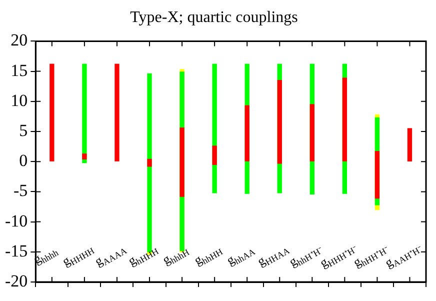 Image resolution: width=436 pixels, height=301 pixels. Describe the element at coordinates (19, 40) in the screenshot. I see `y-tick-label: 20` at that location.